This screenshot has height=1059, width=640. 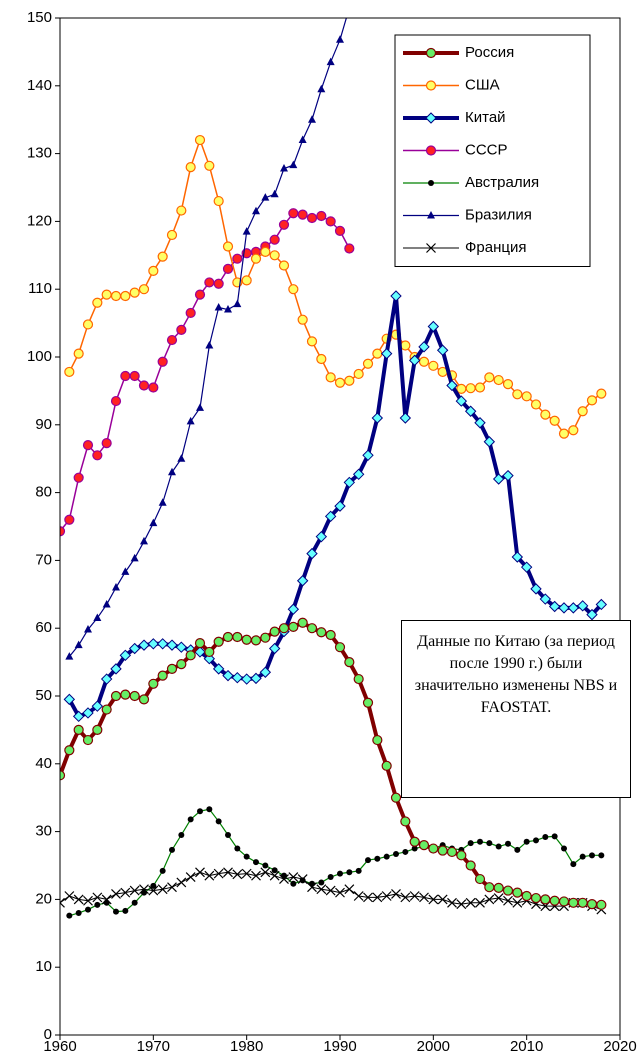 What do you see at coordinates (495, 247) in the screenshot?
I see `legend-label: Франция` at bounding box center [495, 247].